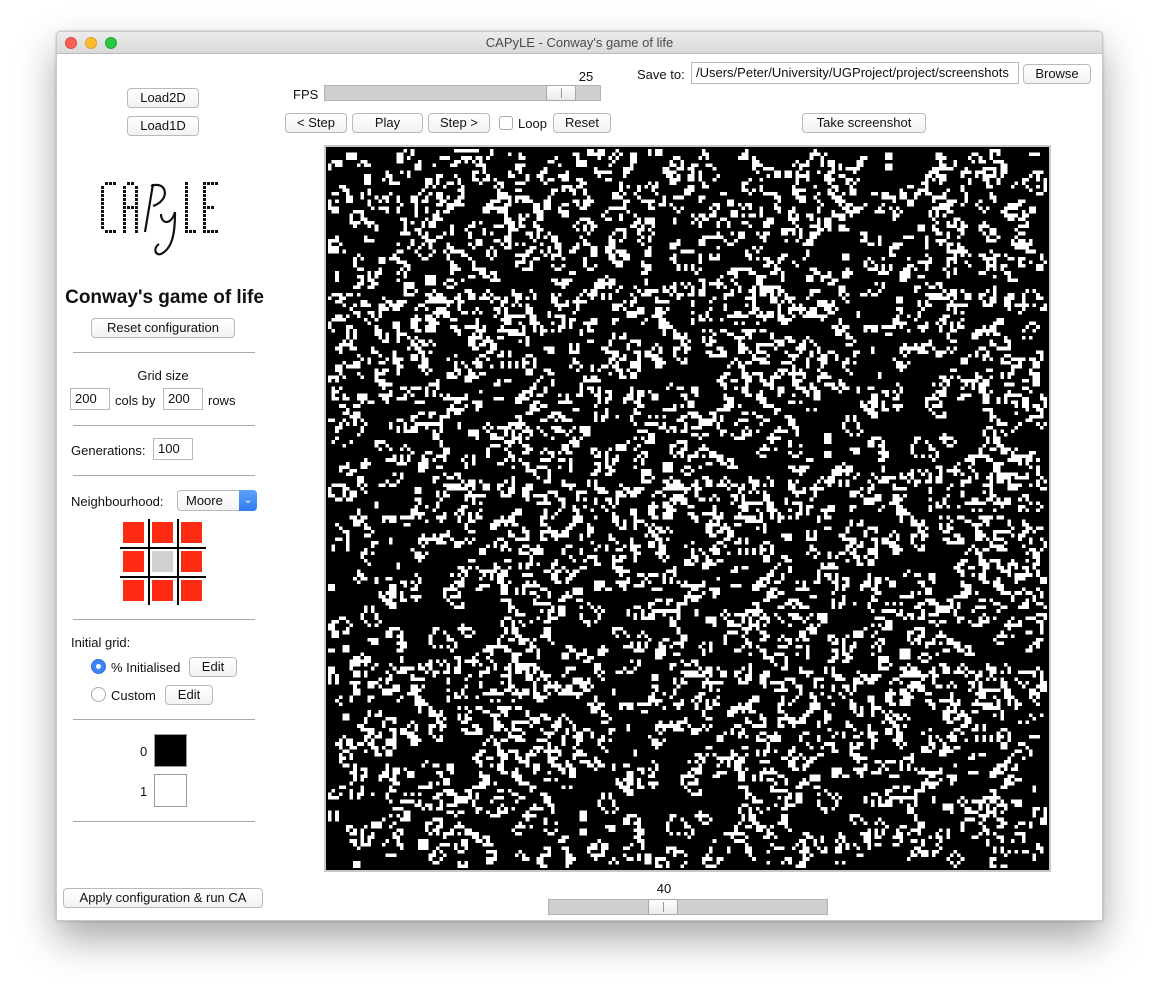  I want to click on neighbourhood-grid, so click(163, 562).